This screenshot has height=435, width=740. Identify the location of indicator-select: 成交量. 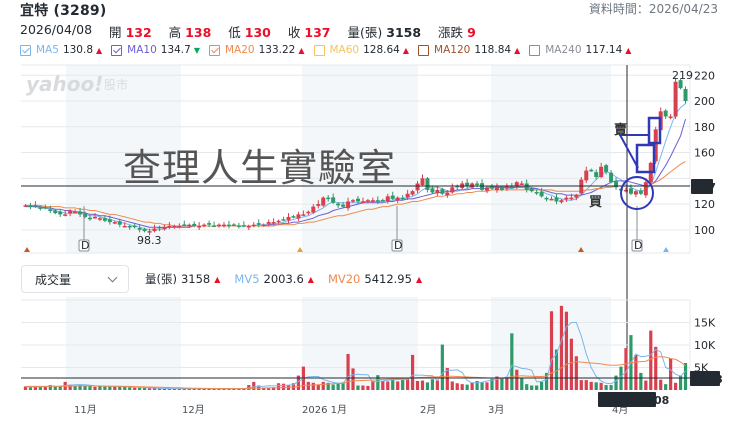
(75, 279).